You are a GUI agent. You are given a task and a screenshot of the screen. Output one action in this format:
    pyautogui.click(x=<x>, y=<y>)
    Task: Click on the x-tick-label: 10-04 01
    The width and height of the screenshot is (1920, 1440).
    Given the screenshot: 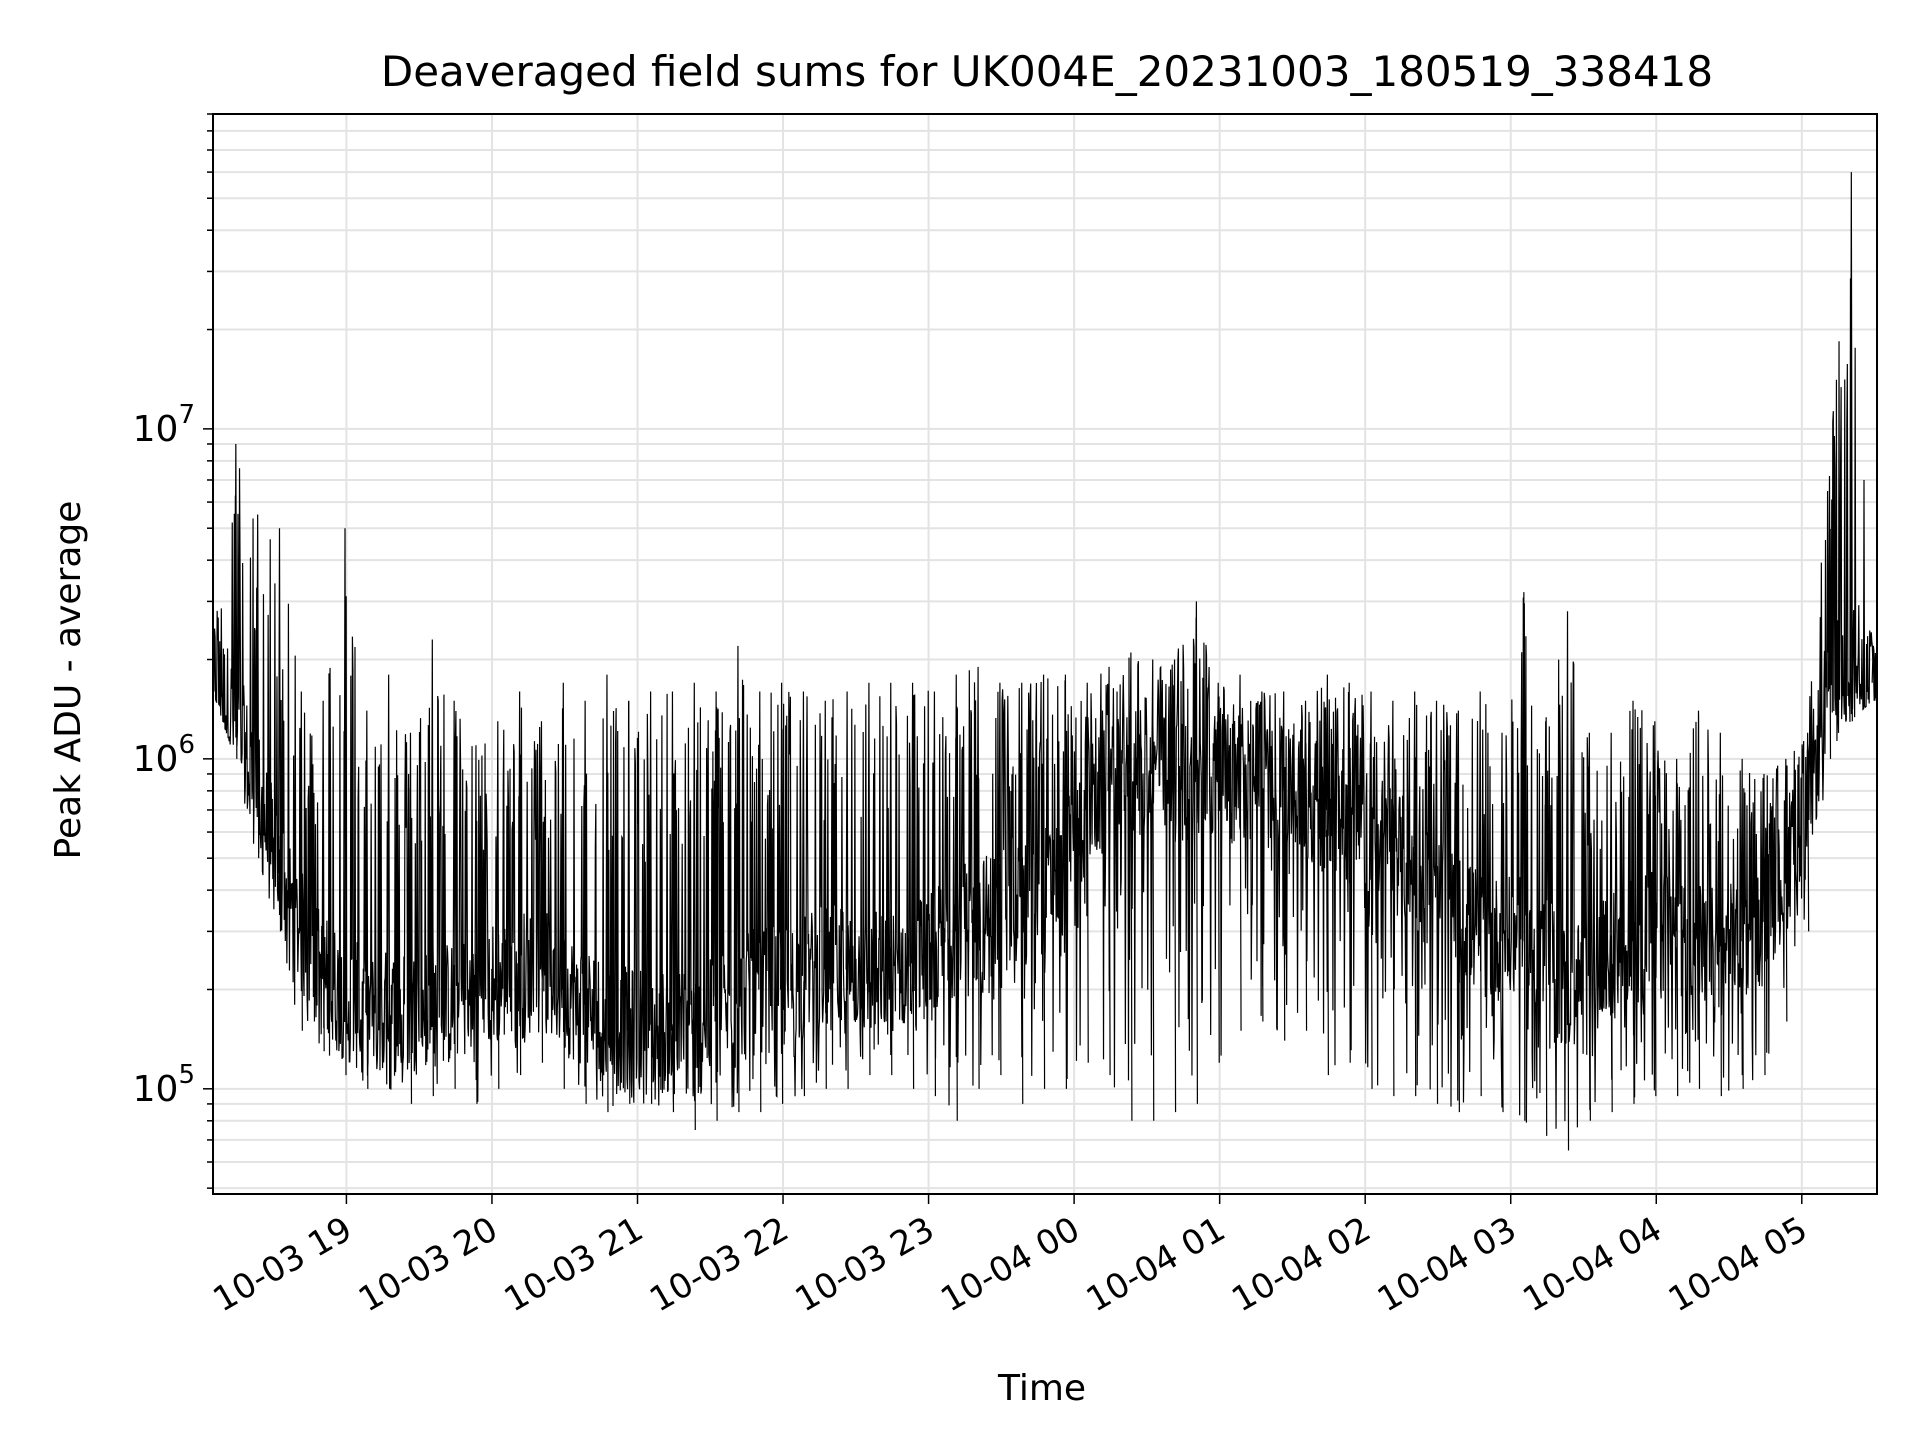 What is the action you would take?
    pyautogui.click(x=1156, y=1264)
    